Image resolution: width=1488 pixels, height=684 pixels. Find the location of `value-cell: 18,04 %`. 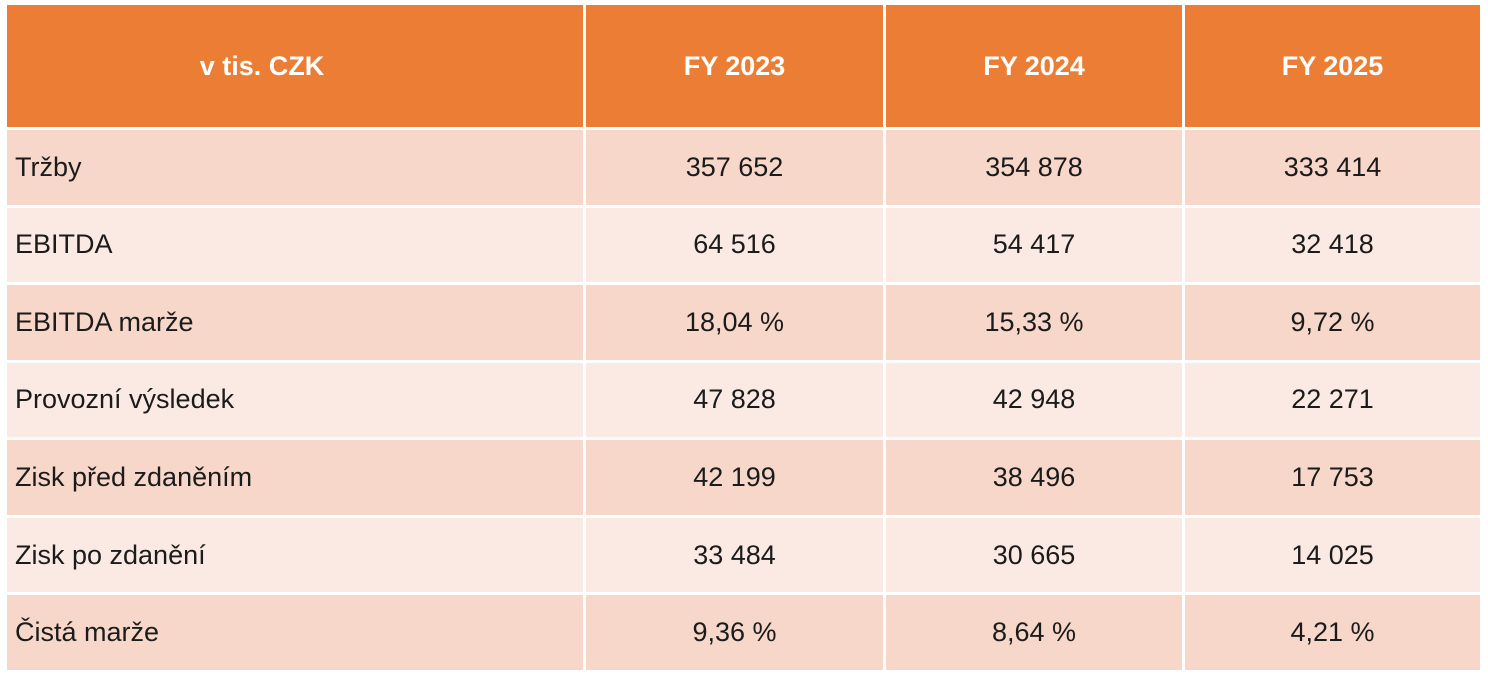

value-cell: 18,04 % is located at coordinates (734, 322).